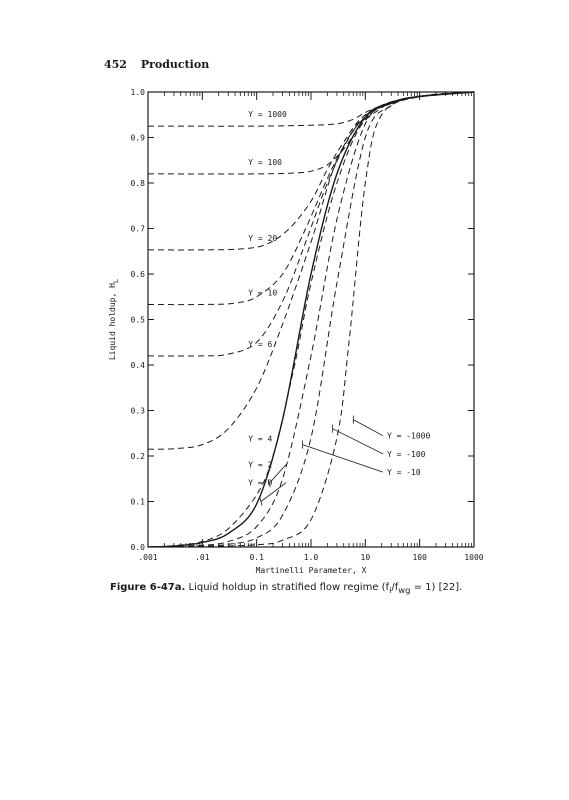  I want to click on y-tick-label: 0.9, so click(138, 138).